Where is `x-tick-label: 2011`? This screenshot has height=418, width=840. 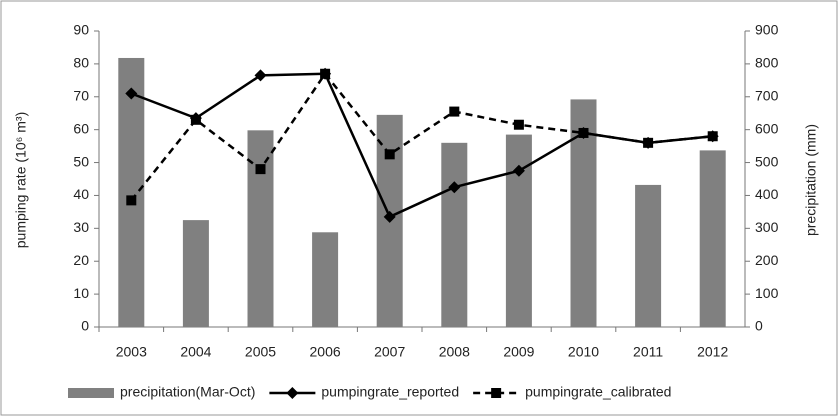
x-tick-label: 2011 is located at coordinates (648, 352).